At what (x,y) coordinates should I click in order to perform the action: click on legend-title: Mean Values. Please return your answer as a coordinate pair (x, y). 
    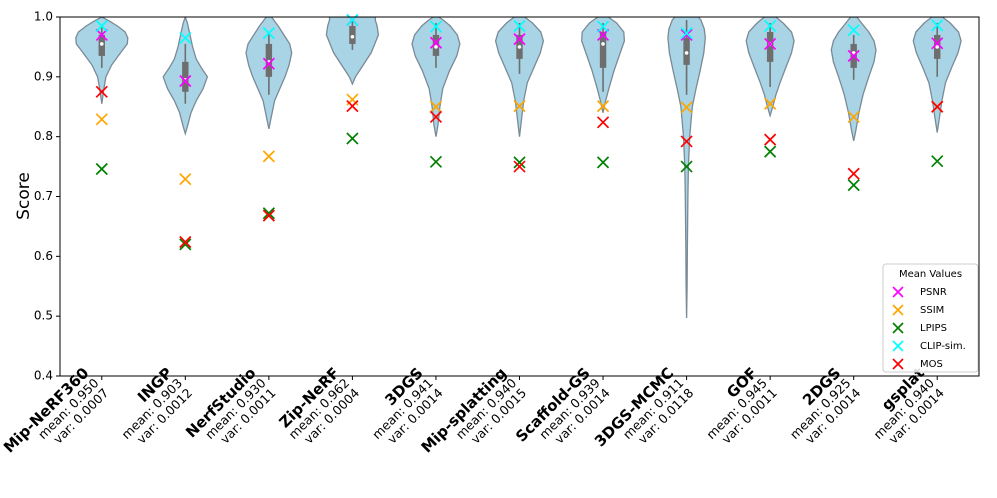
    Looking at the image, I should click on (930, 274).